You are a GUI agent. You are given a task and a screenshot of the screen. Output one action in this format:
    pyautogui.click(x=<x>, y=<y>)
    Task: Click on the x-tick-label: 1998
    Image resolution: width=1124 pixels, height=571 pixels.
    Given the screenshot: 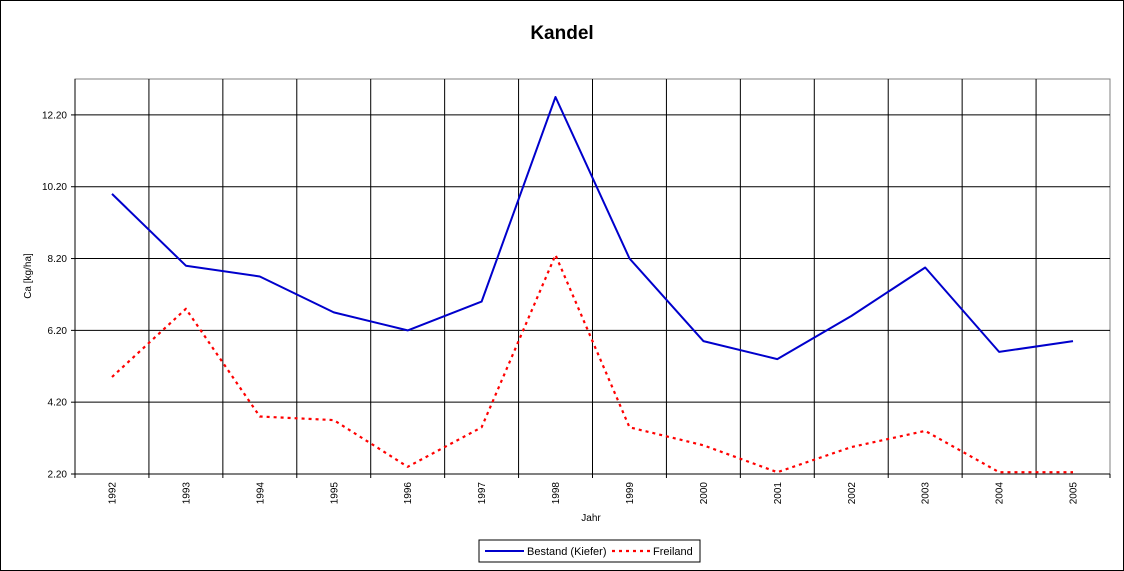 What is the action you would take?
    pyautogui.click(x=556, y=493)
    